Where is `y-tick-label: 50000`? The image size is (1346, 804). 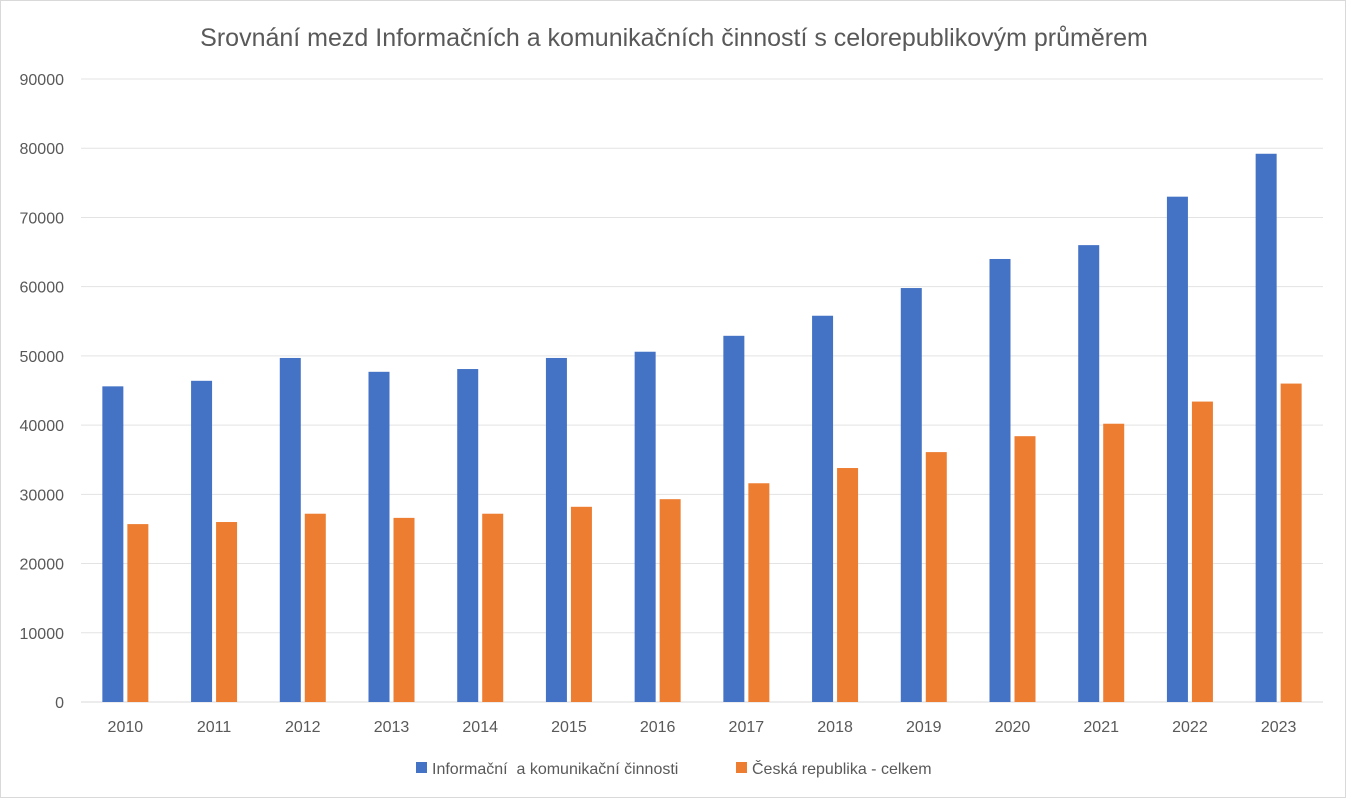
y-tick-label: 50000 is located at coordinates (42, 357).